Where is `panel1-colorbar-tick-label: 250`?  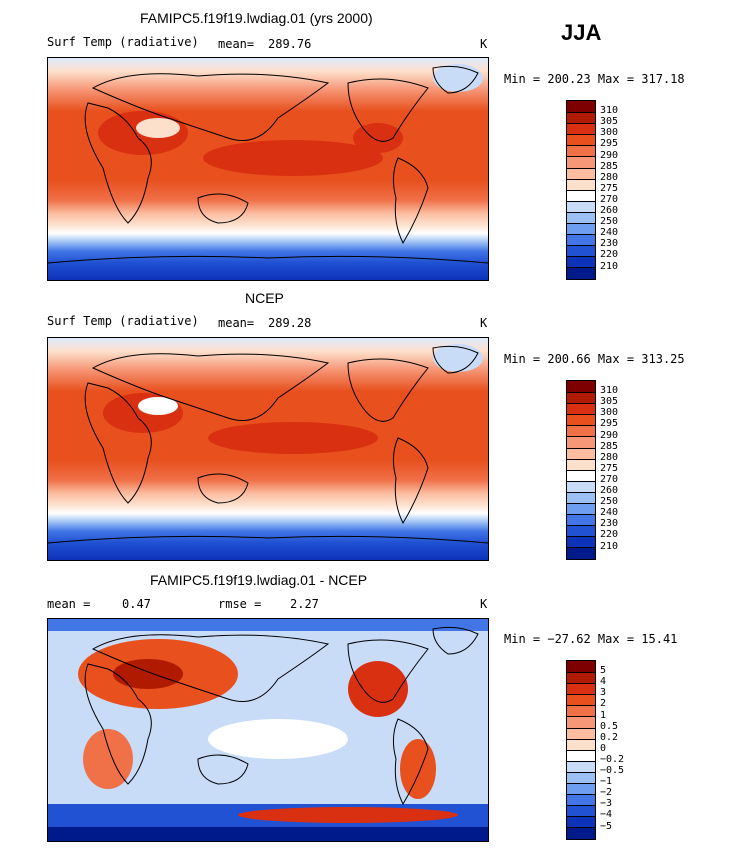 panel1-colorbar-tick-label: 250 is located at coordinates (609, 222).